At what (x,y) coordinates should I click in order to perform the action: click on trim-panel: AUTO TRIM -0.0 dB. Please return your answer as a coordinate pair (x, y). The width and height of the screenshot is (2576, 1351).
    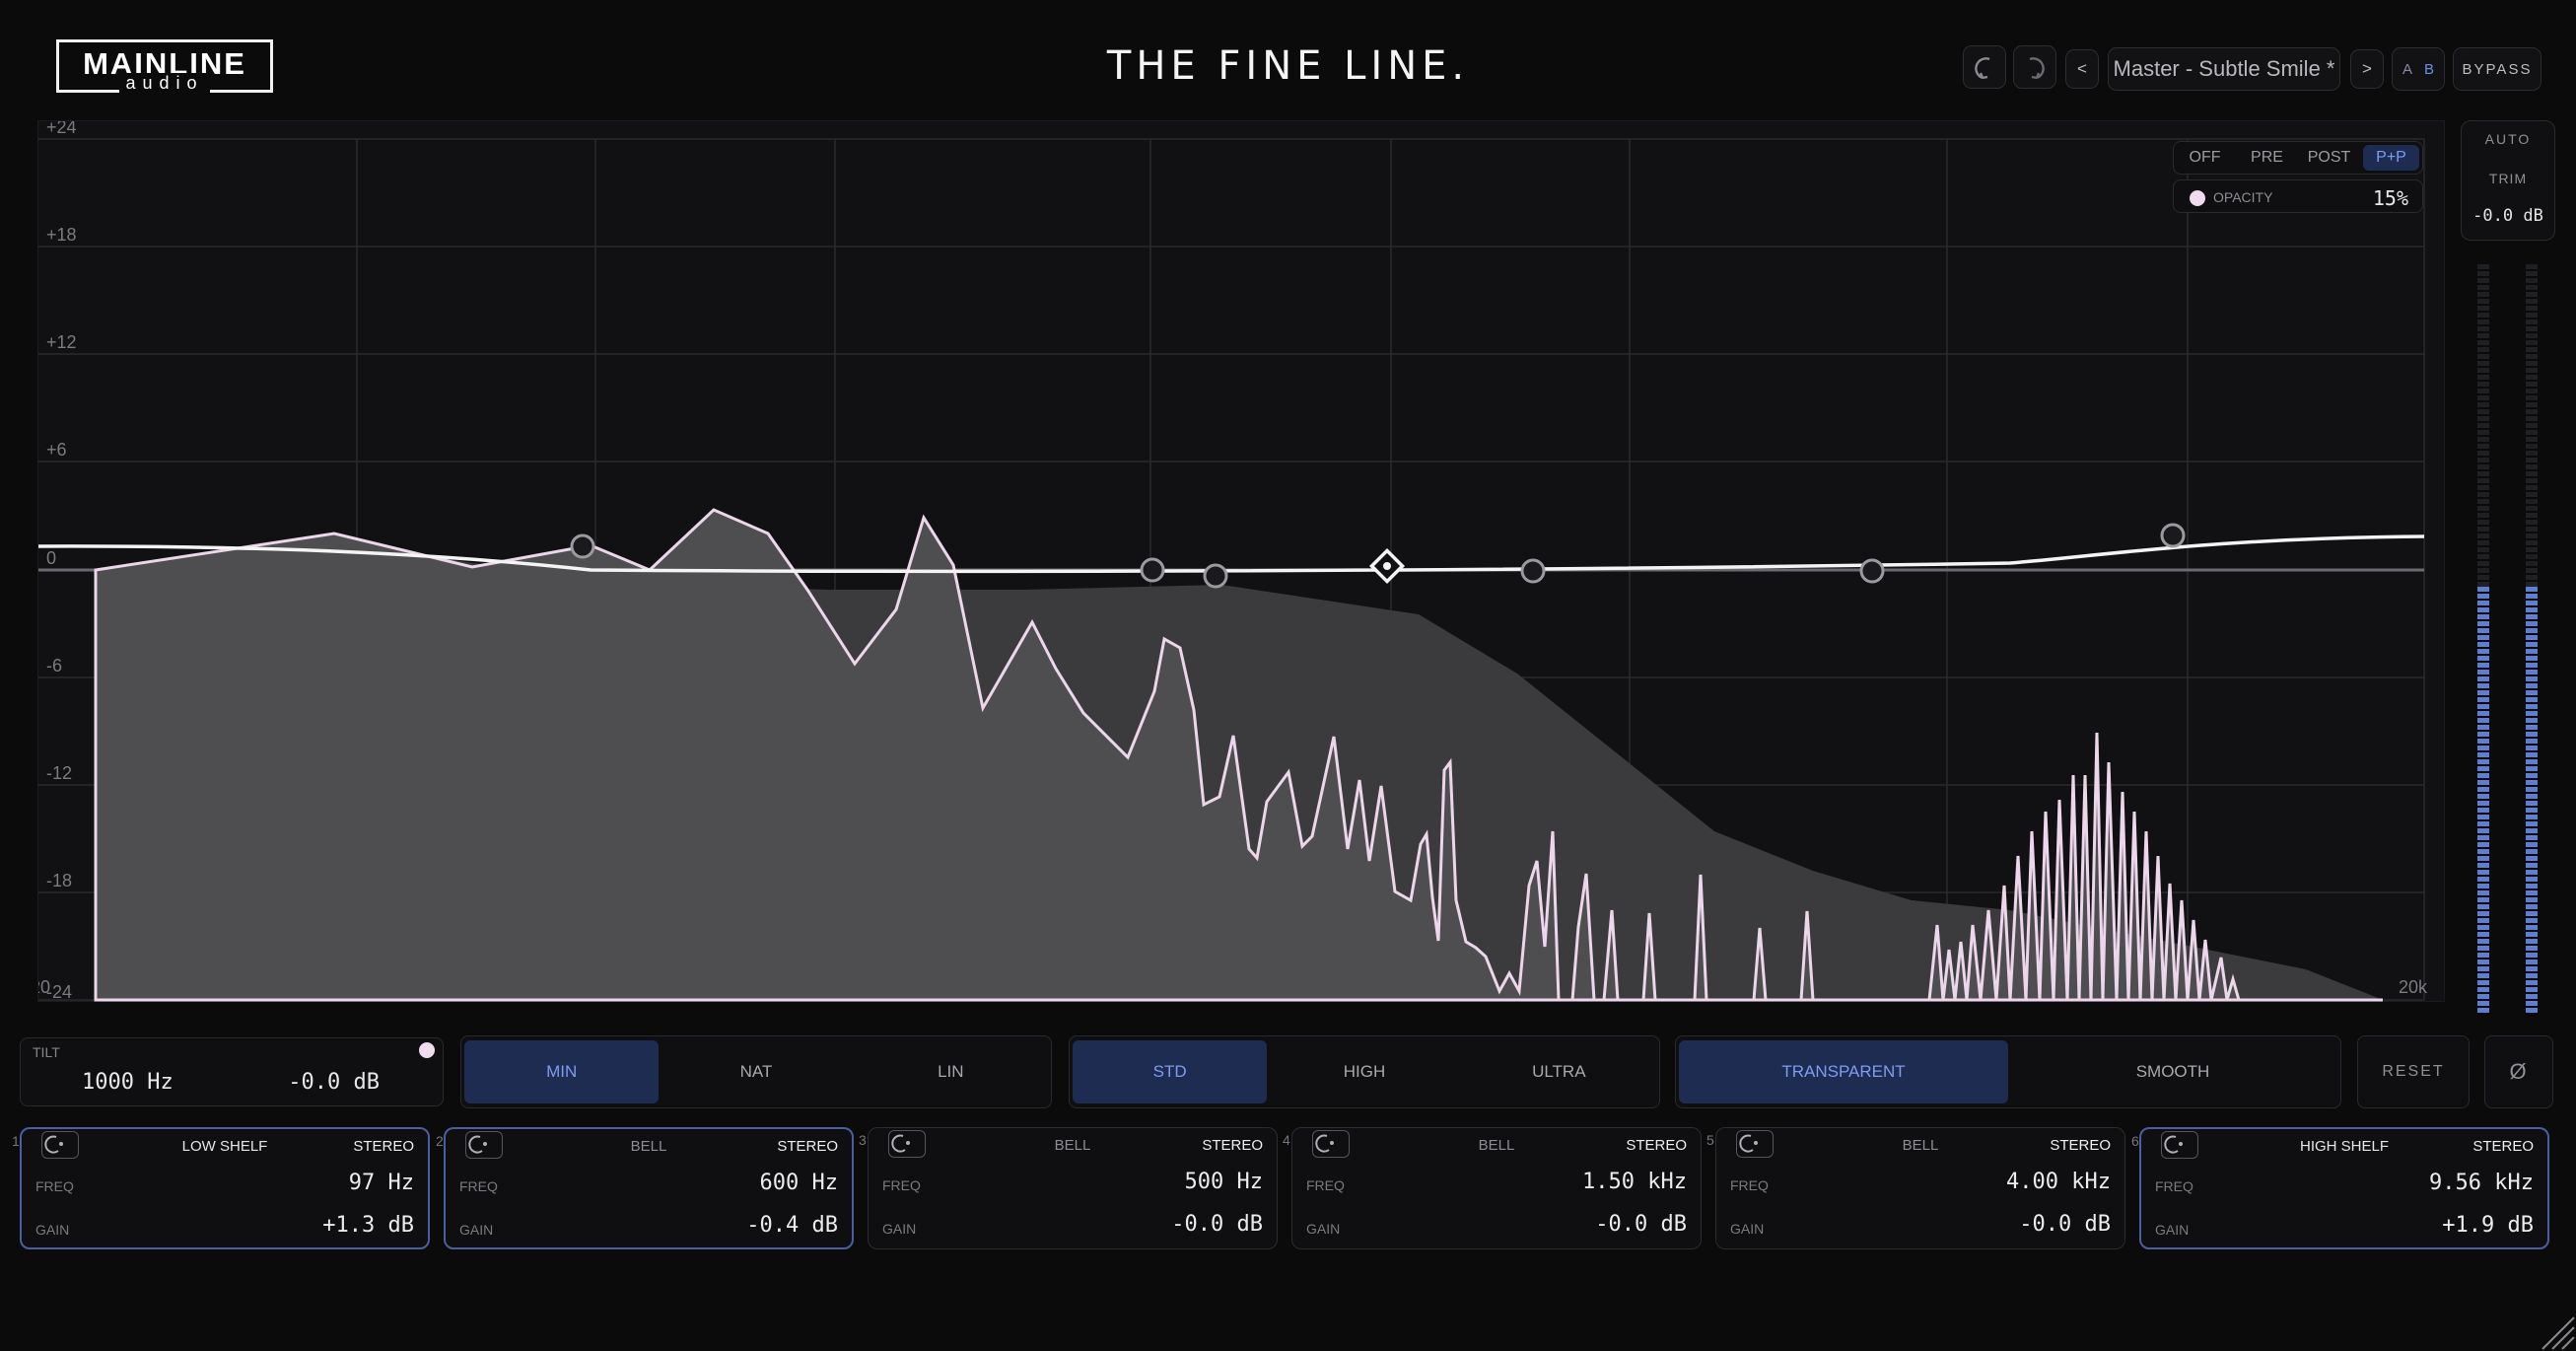
    Looking at the image, I should click on (2508, 180).